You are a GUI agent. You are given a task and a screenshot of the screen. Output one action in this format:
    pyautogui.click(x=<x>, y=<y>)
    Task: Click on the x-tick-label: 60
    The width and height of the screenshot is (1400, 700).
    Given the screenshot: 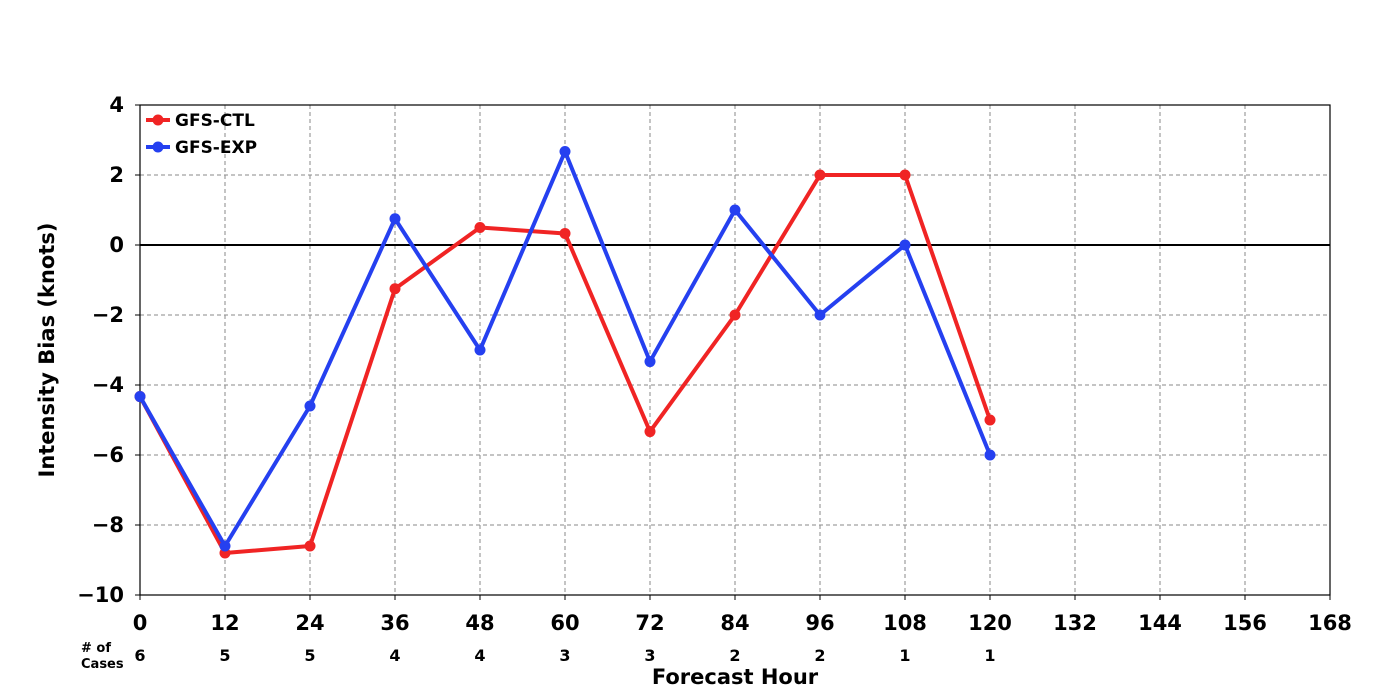 What is the action you would take?
    pyautogui.click(x=564, y=623)
    